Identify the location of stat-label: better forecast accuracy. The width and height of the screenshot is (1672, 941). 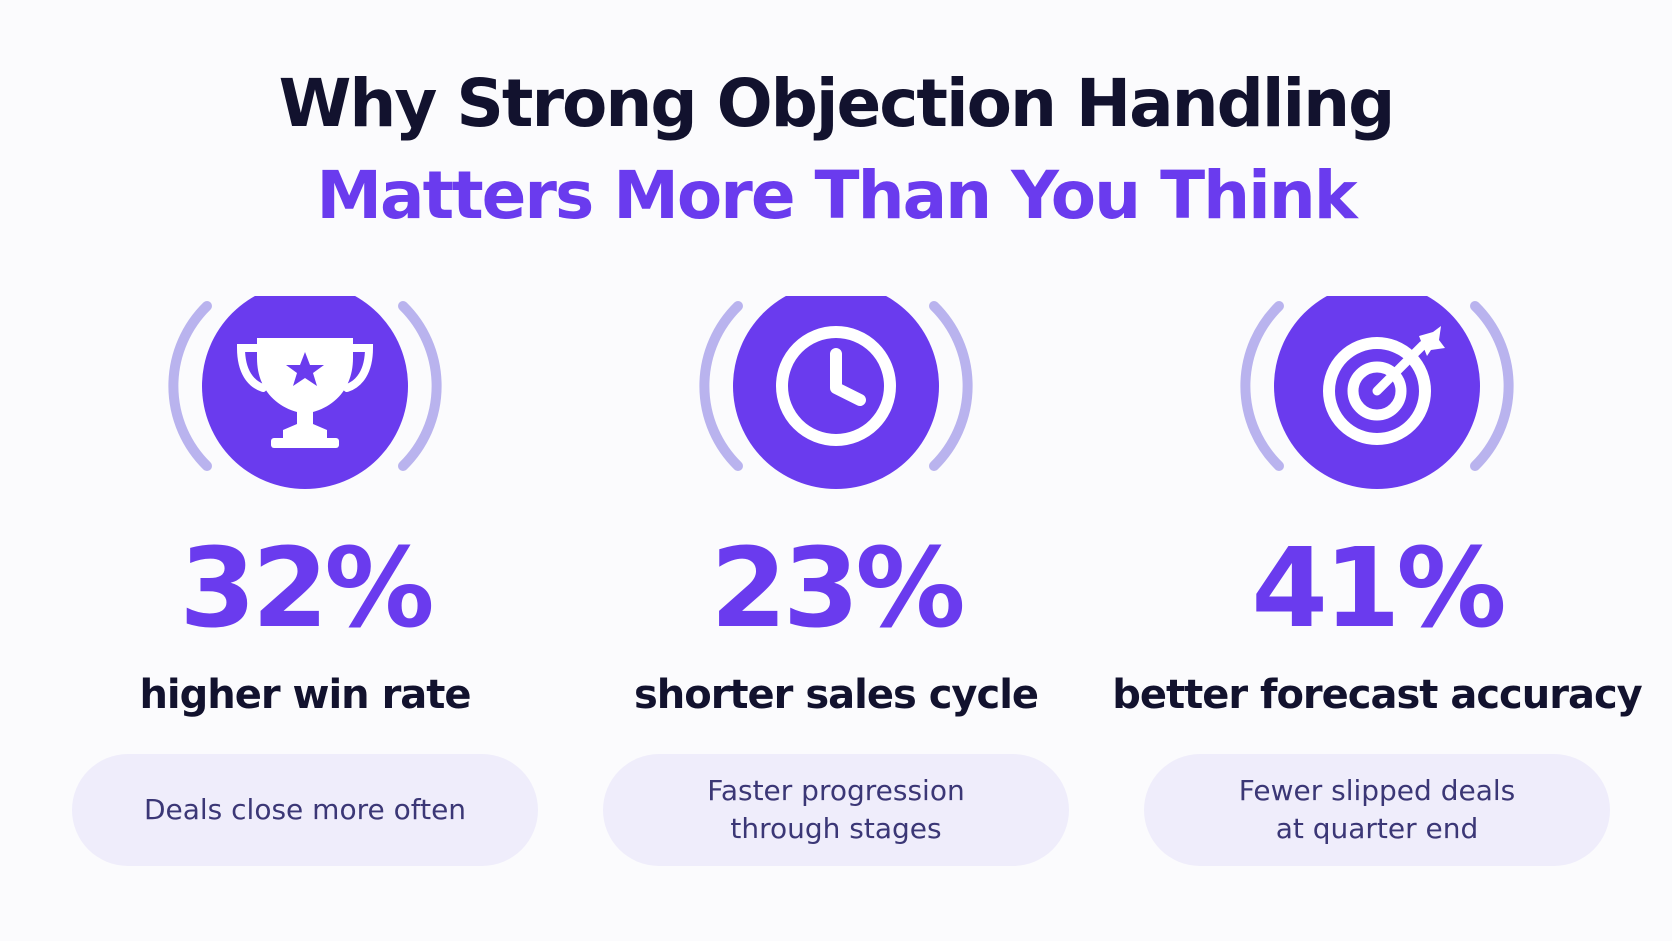
(1377, 695).